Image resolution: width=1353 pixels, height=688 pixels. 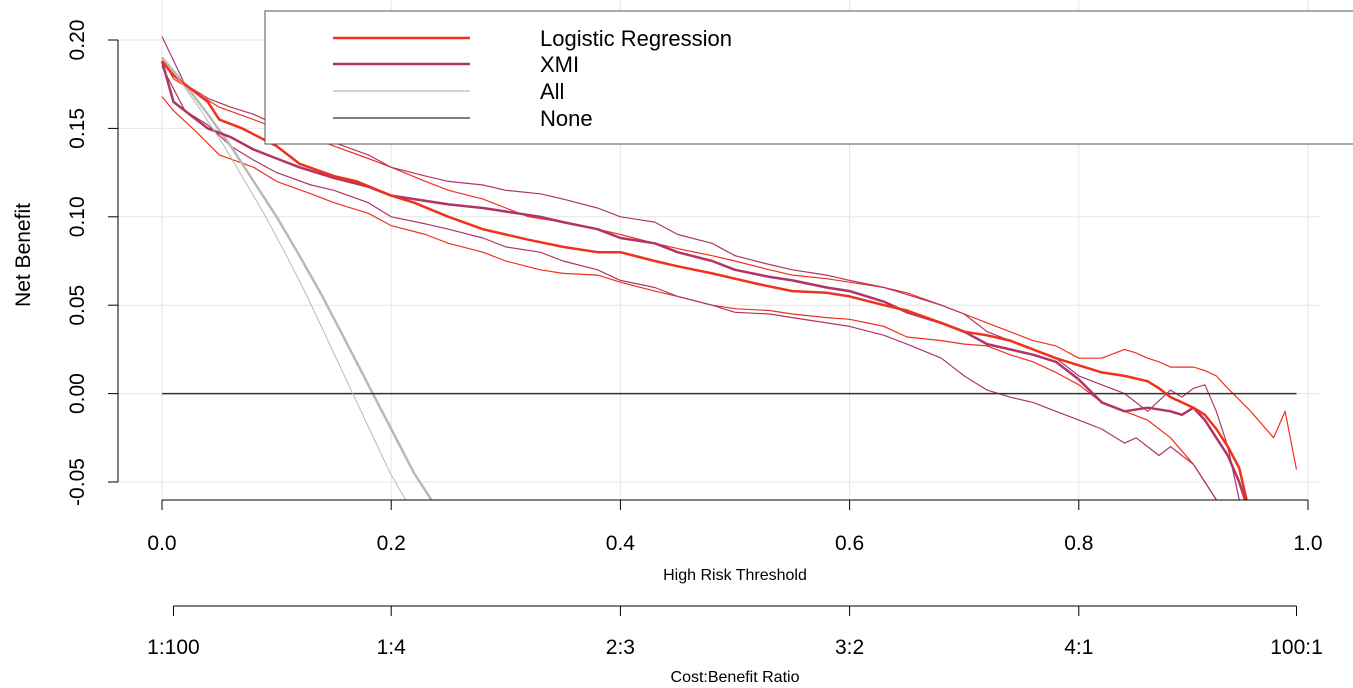 What do you see at coordinates (392, 647) in the screenshot?
I see `secondary-tick-label: 1:4` at bounding box center [392, 647].